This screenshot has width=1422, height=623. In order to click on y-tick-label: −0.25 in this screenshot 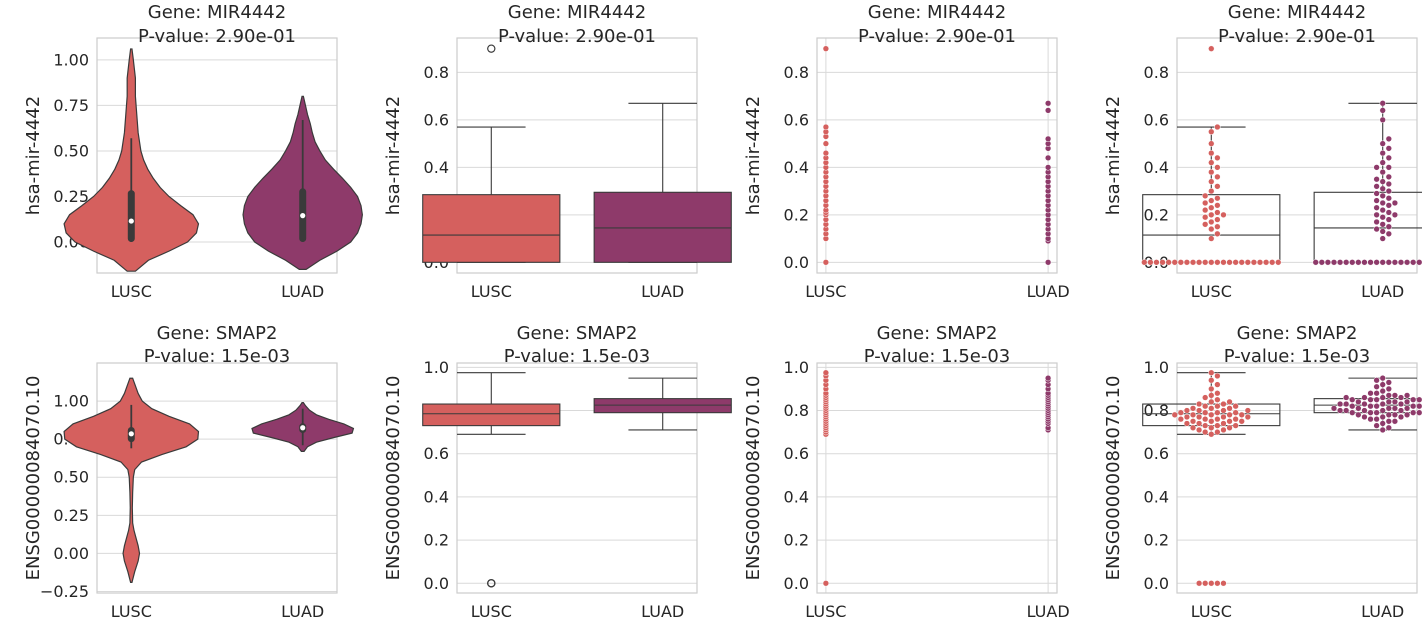, I will do `click(64, 591)`.